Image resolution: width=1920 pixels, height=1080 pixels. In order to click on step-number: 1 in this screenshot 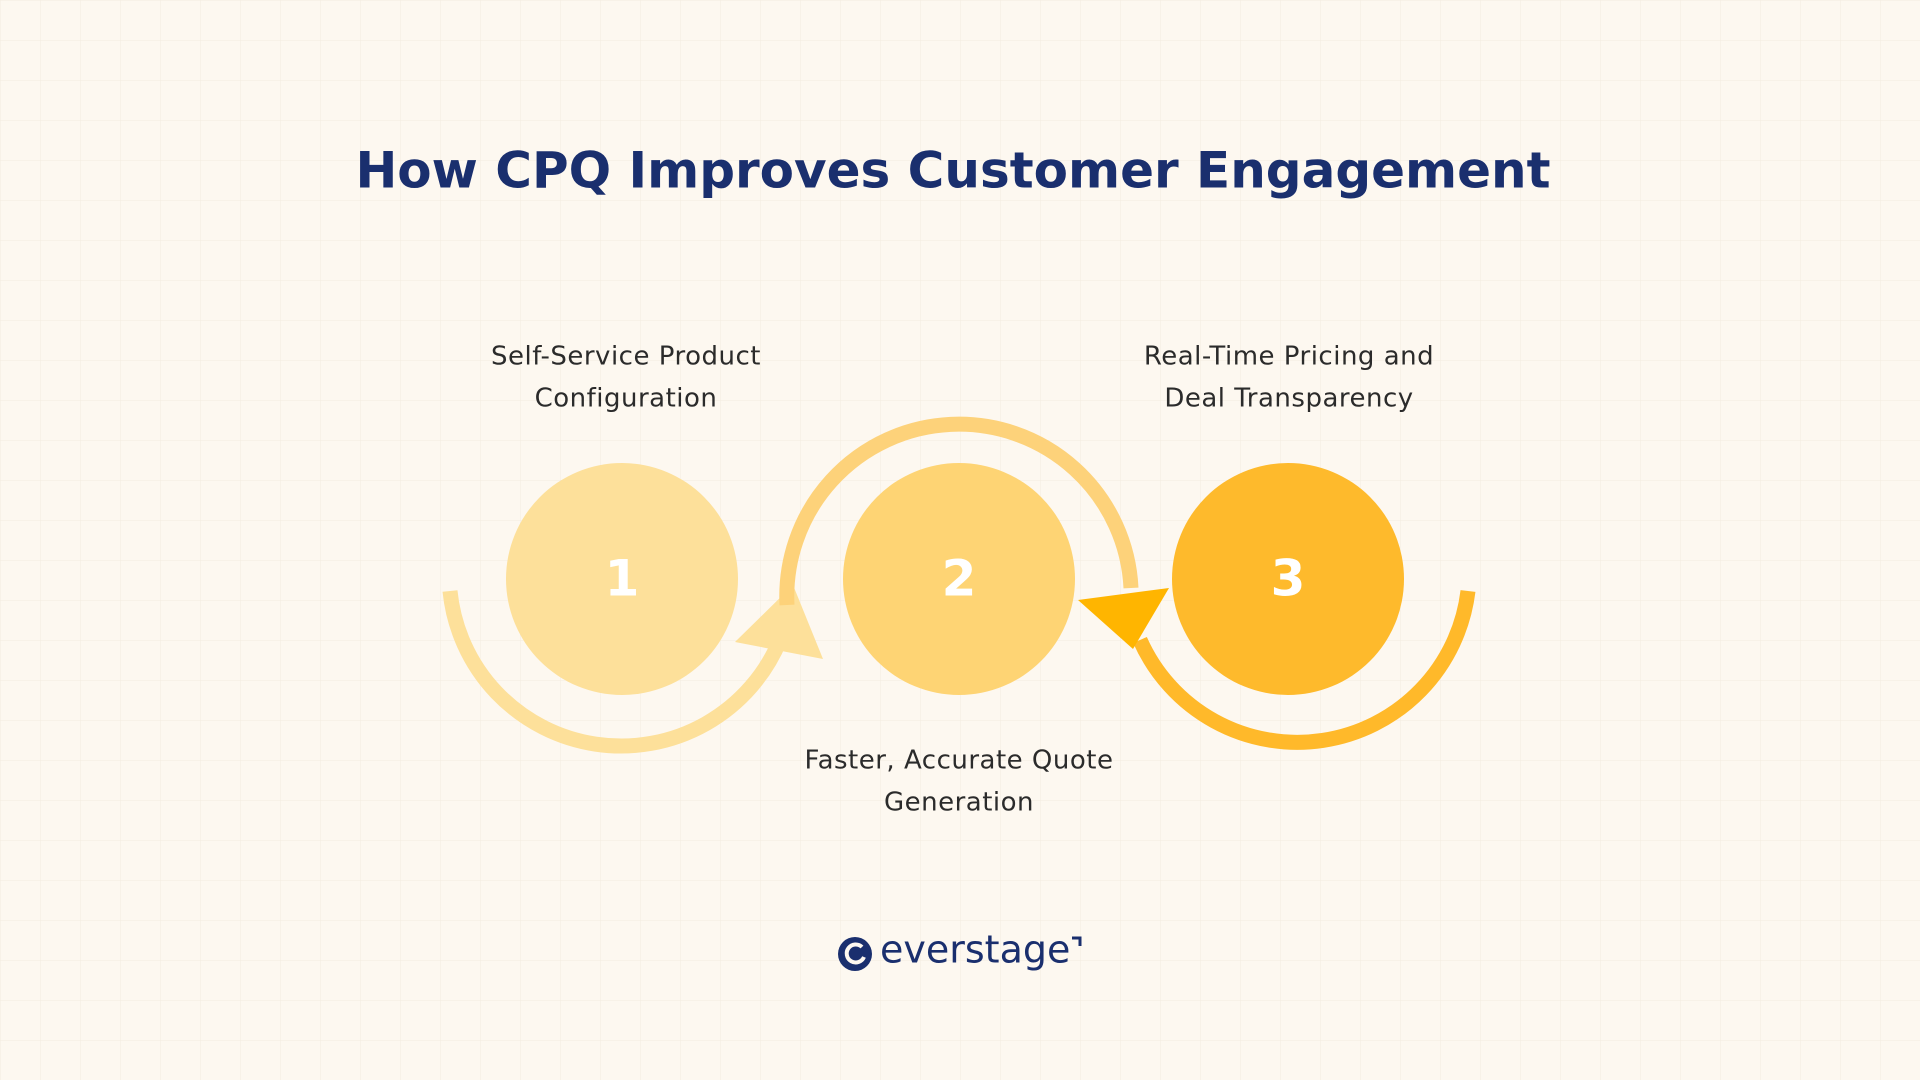, I will do `click(622, 579)`.